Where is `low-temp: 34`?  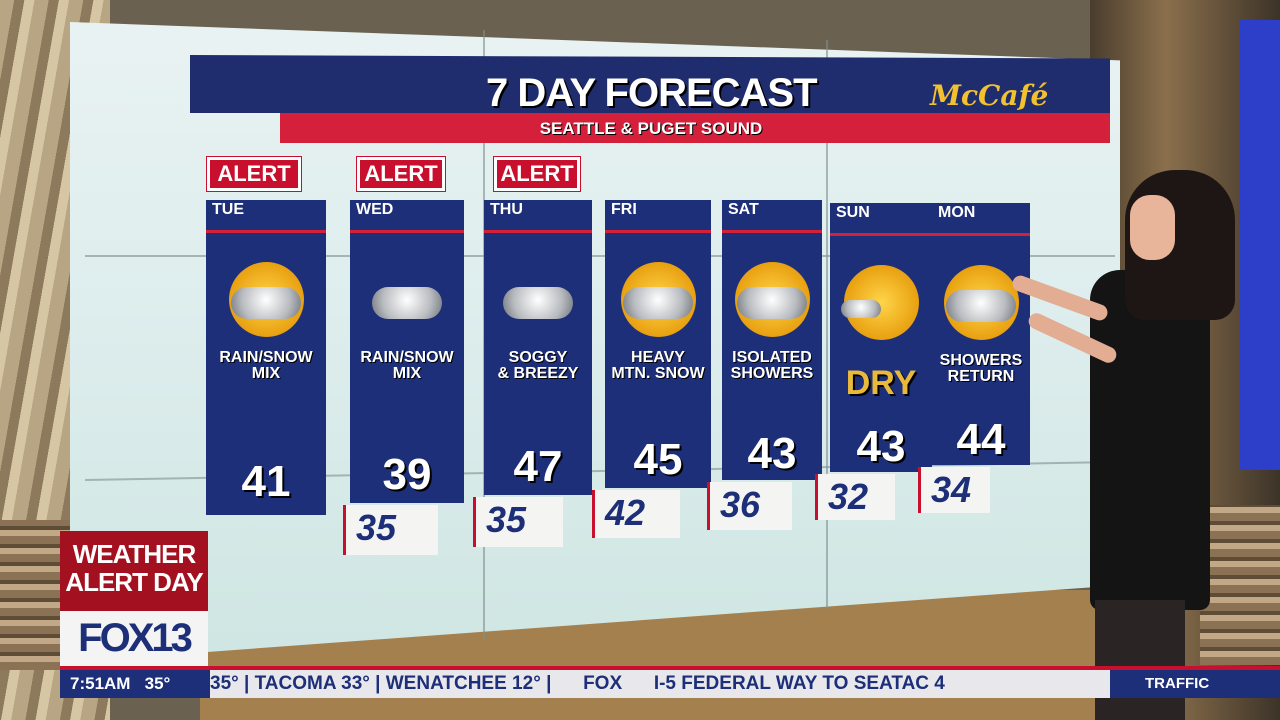 low-temp: 34 is located at coordinates (954, 490).